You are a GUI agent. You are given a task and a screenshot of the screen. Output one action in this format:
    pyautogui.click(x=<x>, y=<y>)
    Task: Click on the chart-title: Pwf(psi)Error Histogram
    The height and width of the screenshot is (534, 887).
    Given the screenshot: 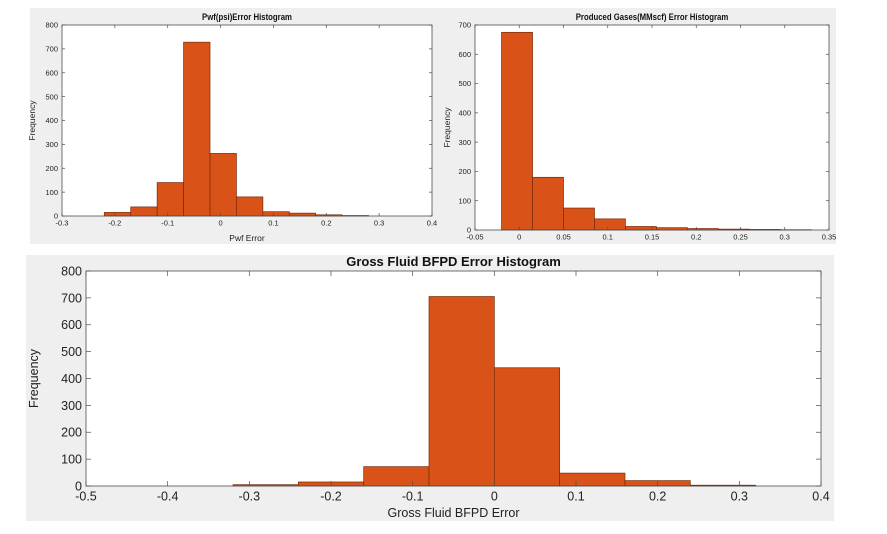 What is the action you would take?
    pyautogui.click(x=247, y=16)
    